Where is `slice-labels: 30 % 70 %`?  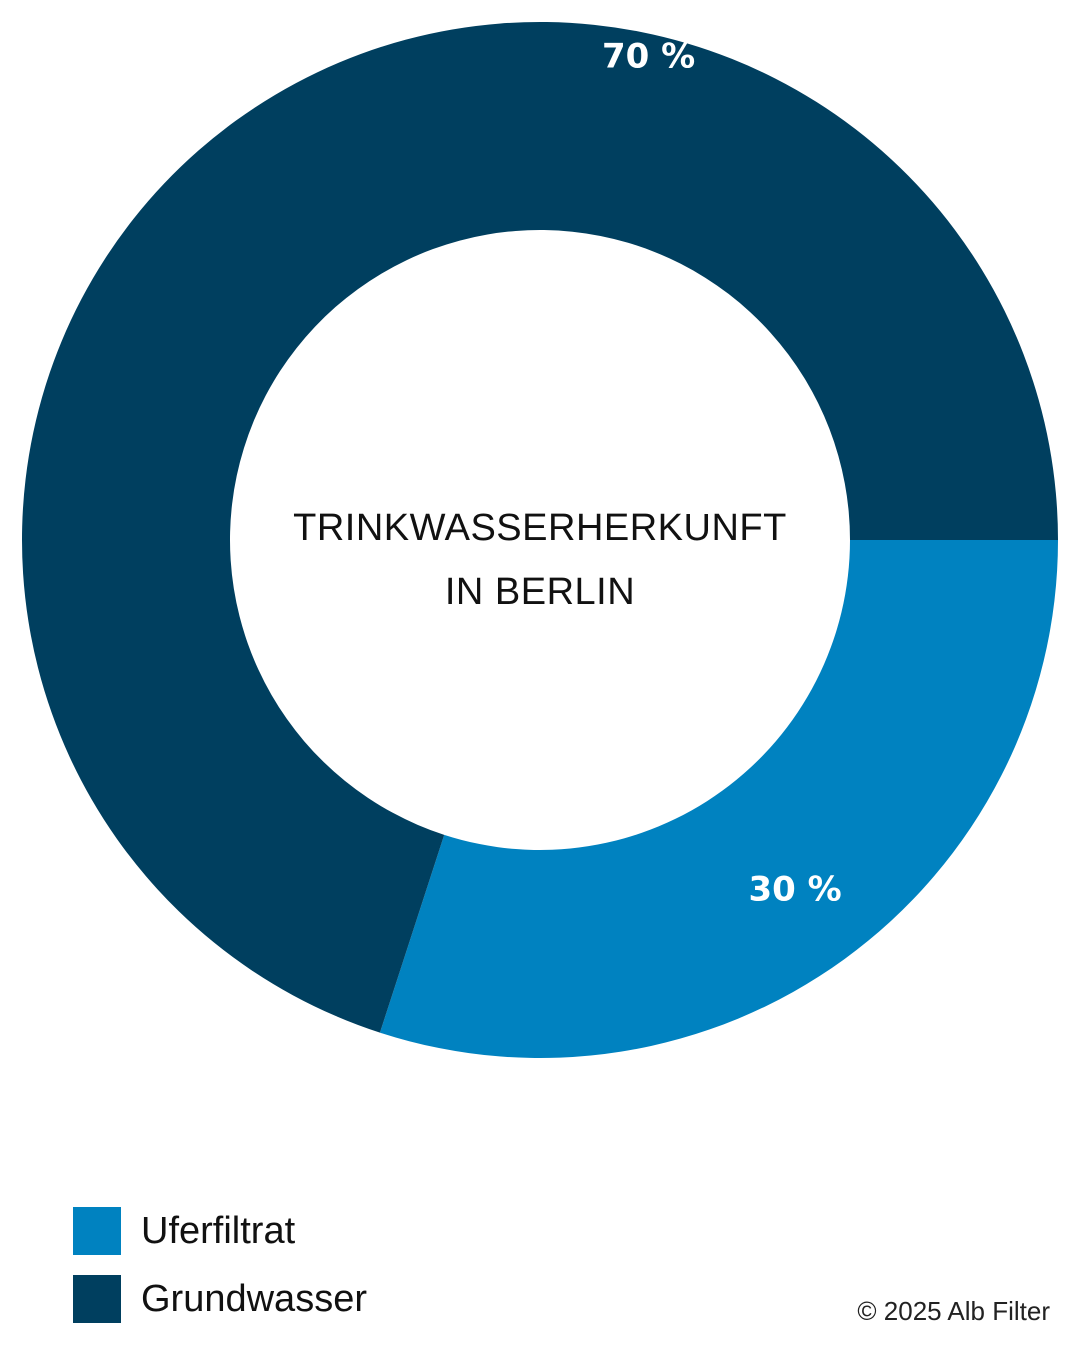
slice-labels: 30 % 70 % is located at coordinates (722, 473).